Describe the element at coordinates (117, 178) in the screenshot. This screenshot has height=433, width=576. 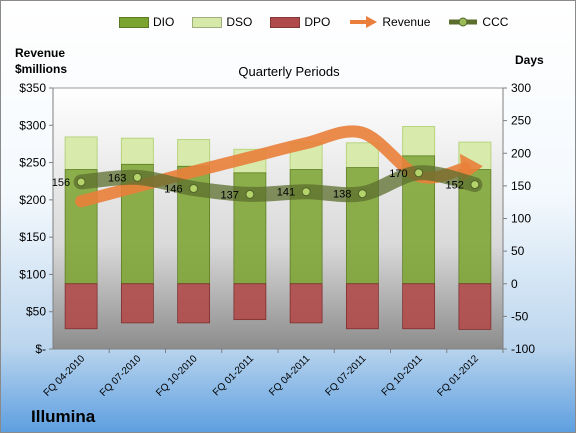
I see `ccc-data-label: 163` at that location.